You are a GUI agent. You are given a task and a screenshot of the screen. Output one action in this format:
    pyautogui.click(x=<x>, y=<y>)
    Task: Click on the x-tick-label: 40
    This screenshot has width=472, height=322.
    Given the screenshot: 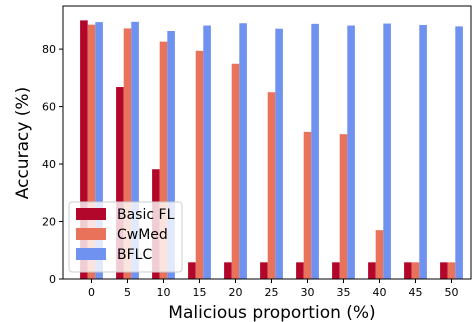 What is the action you would take?
    pyautogui.click(x=380, y=292)
    